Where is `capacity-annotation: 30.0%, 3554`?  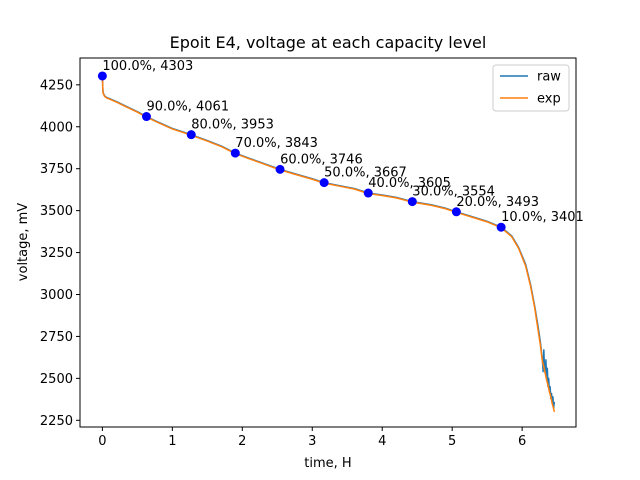
capacity-annotation: 30.0%, 3554 is located at coordinates (453, 192).